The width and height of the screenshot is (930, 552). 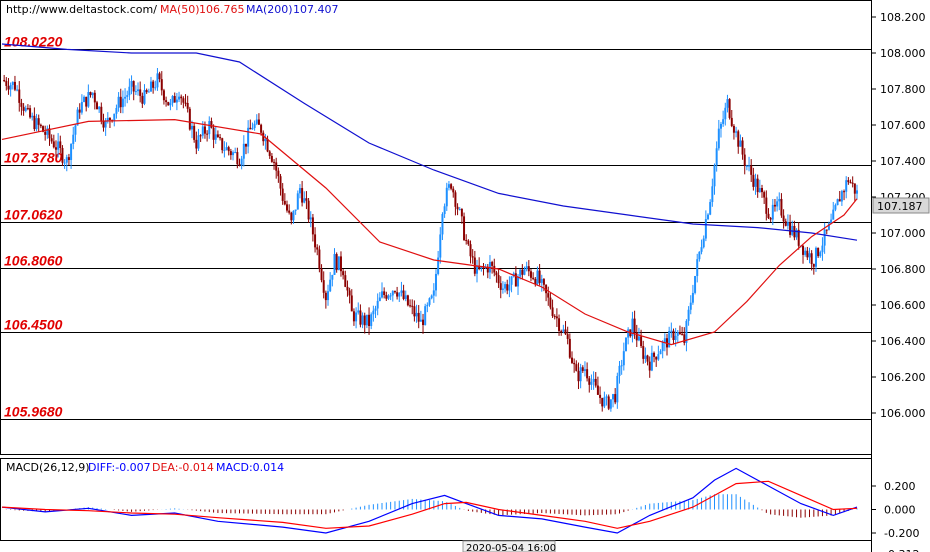 I want to click on price-tick-label: 107.800, so click(x=903, y=89).